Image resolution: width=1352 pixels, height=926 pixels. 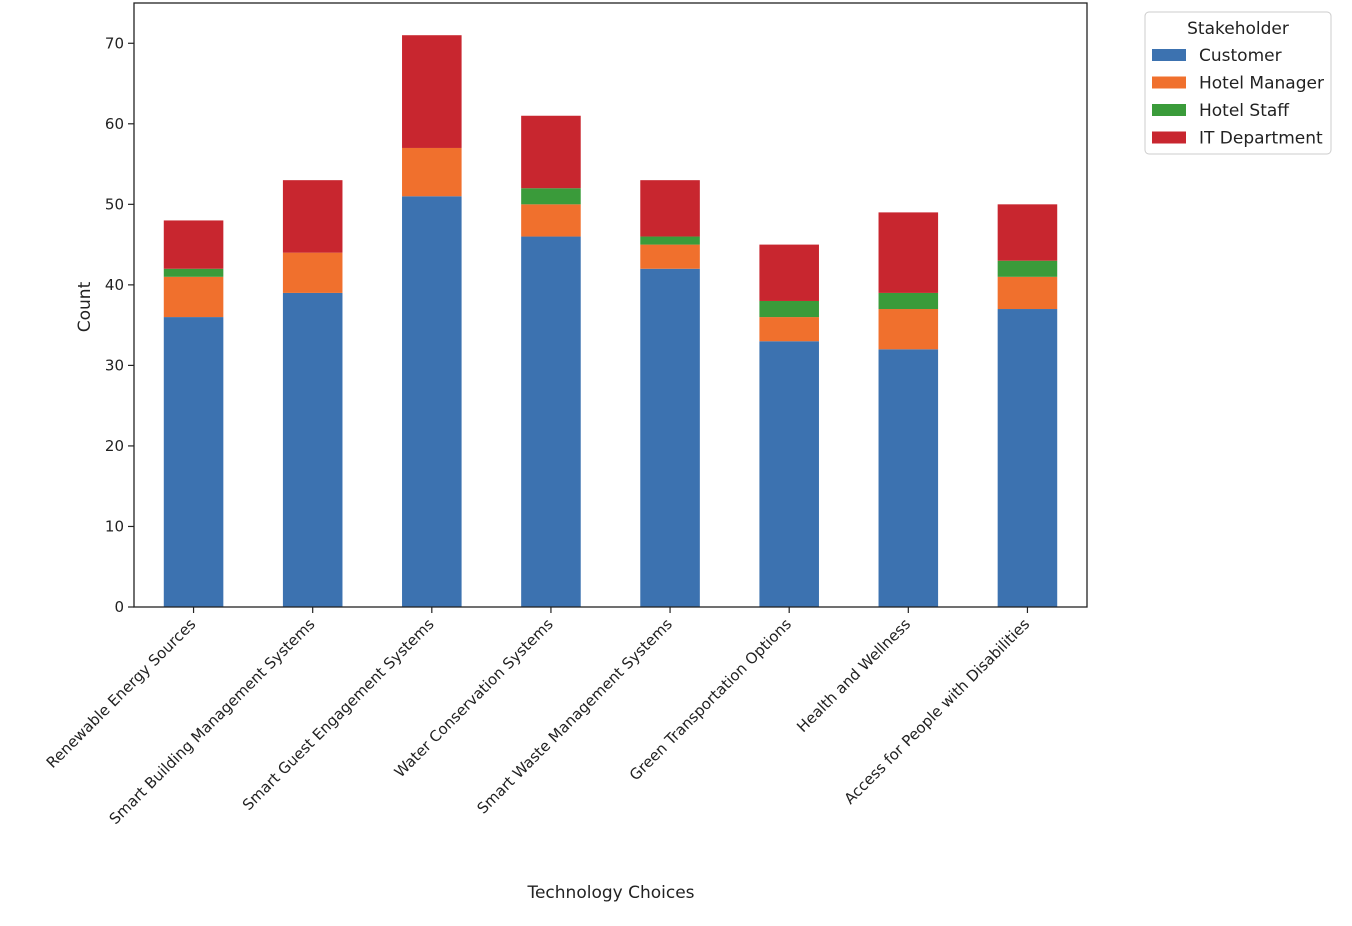 What do you see at coordinates (114, 43) in the screenshot?
I see `y-tick-label: 70` at bounding box center [114, 43].